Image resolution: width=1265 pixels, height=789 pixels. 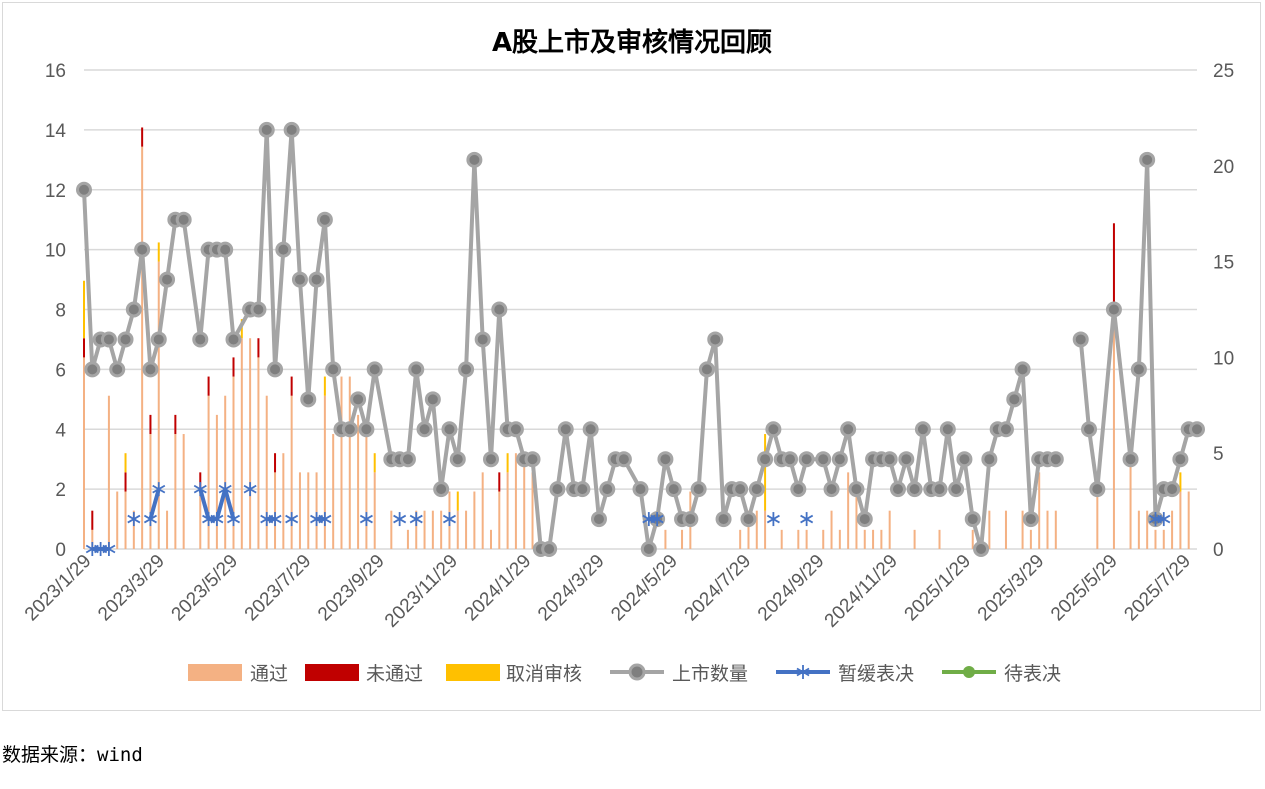 I want to click on legend-asterisk-icon, so click(x=803, y=672).